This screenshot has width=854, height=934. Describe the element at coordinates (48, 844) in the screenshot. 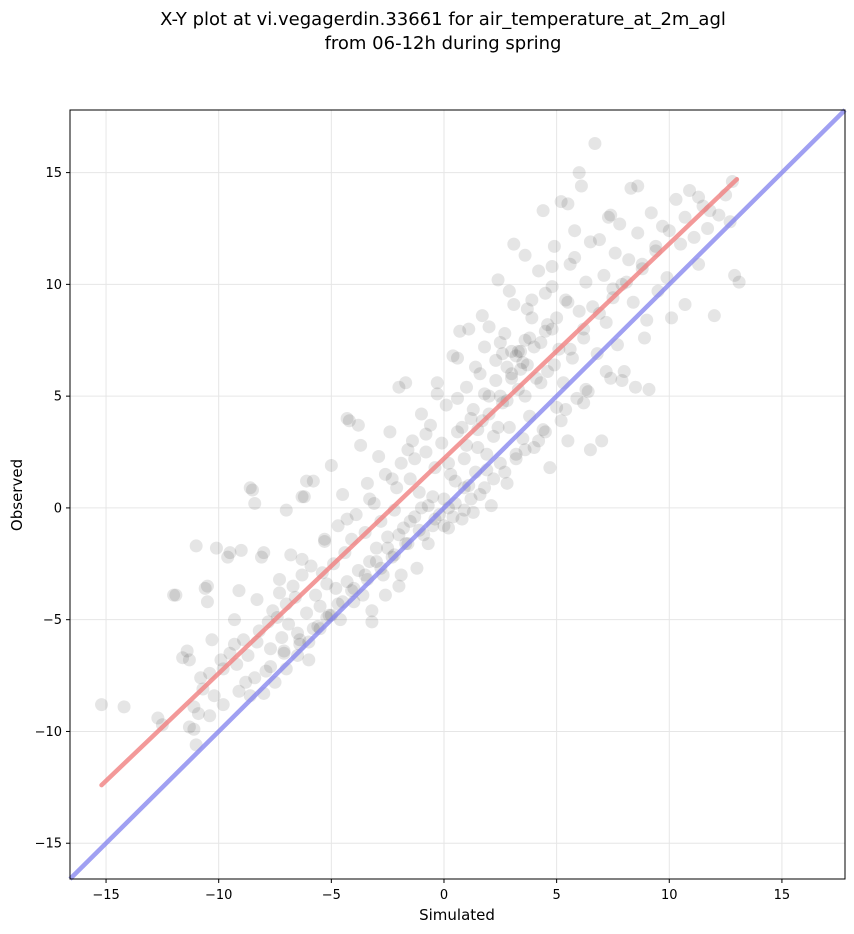

I see `y-tick-label: −15` at that location.